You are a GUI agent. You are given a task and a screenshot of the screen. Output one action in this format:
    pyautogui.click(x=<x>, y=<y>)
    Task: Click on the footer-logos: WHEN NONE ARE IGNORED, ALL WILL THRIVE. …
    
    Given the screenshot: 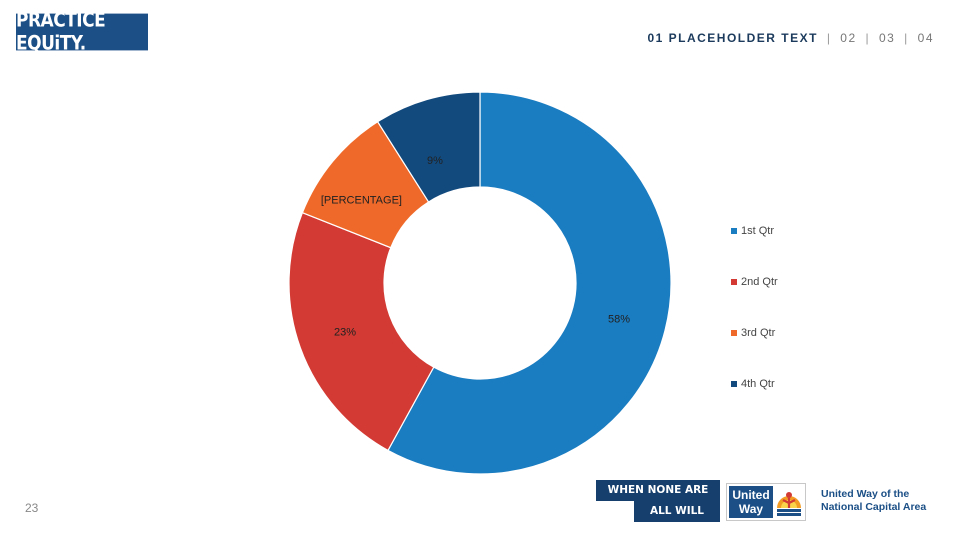 What is the action you would take?
    pyautogui.click(x=768, y=509)
    